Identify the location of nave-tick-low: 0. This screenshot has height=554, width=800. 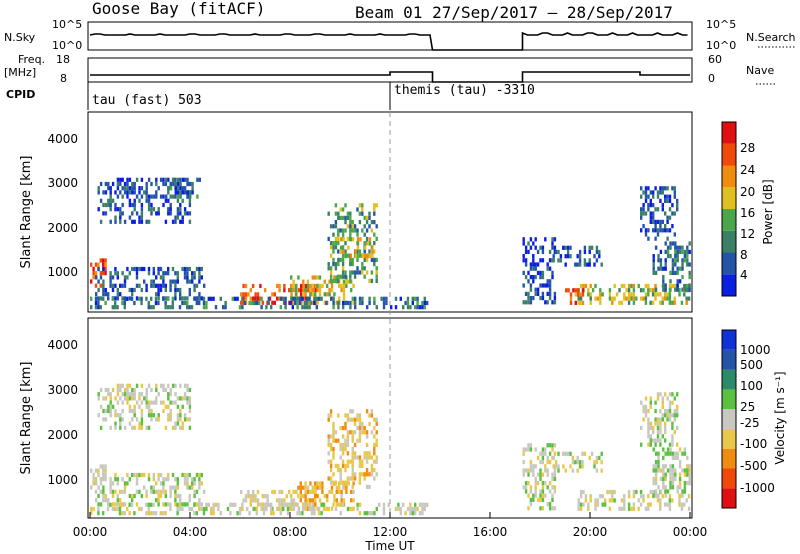
(711, 78).